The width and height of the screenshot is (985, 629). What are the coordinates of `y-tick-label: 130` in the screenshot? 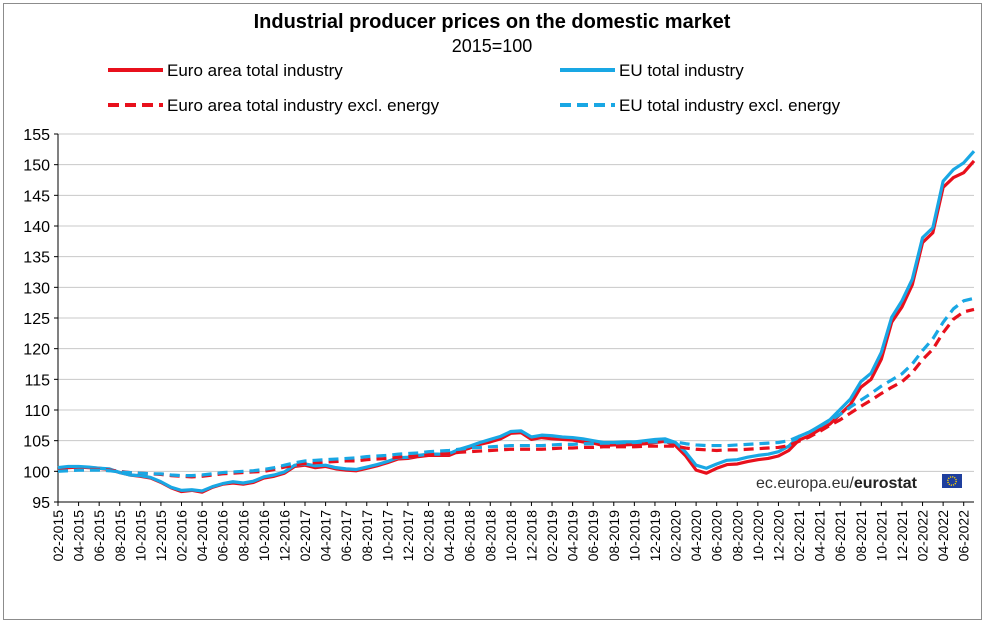 It's located at (36, 288).